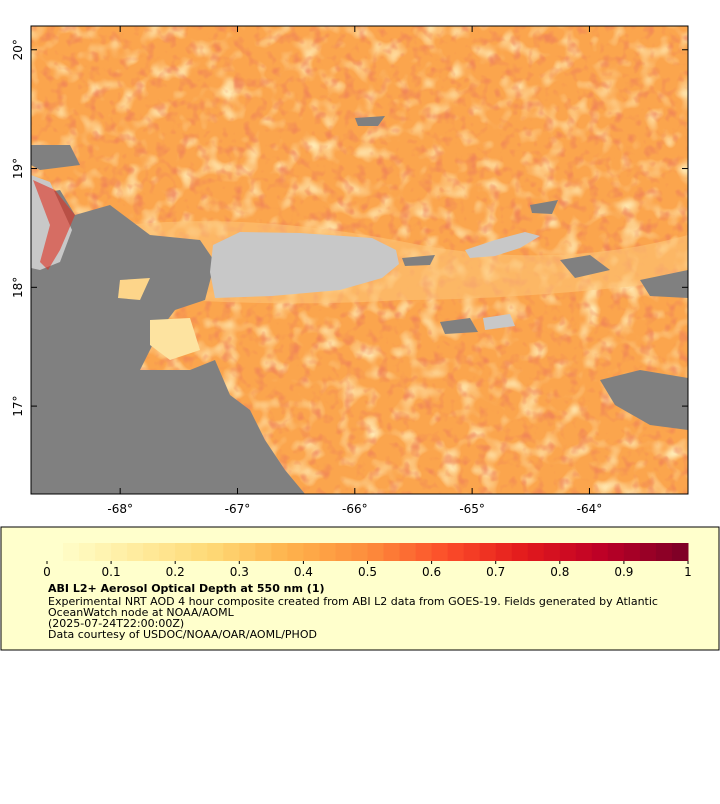 The width and height of the screenshot is (720, 804). I want to click on x-tick-label: -64°, so click(590, 509).